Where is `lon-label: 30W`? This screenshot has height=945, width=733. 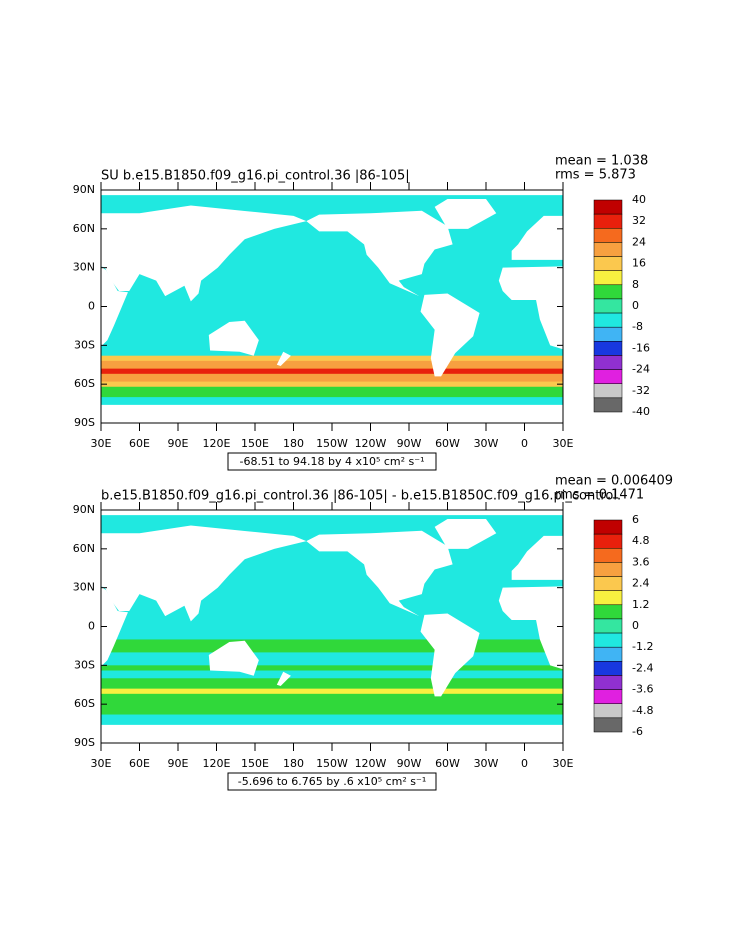 lon-label: 30W is located at coordinates (486, 443).